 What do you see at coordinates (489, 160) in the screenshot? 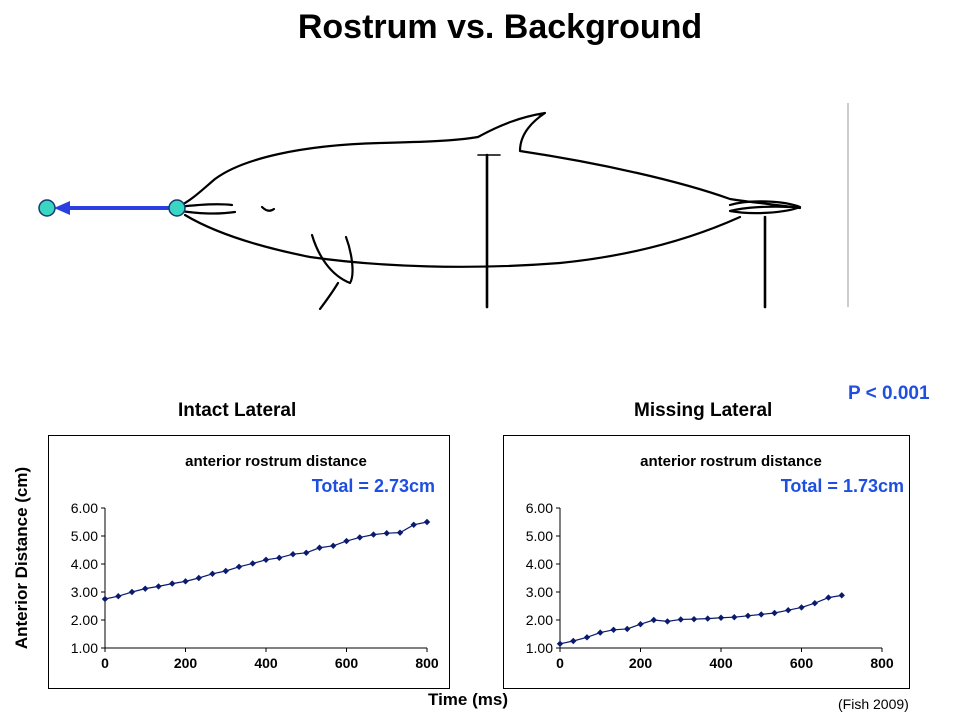
I see `dolphin-back-outline` at bounding box center [489, 160].